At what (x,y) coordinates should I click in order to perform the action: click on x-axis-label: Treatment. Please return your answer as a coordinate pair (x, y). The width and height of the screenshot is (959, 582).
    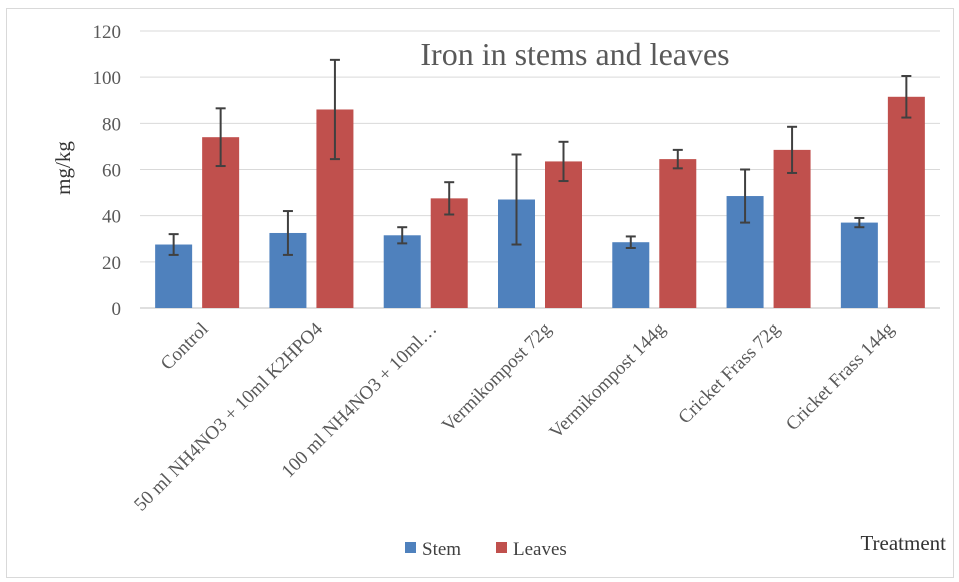
    Looking at the image, I should click on (903, 543).